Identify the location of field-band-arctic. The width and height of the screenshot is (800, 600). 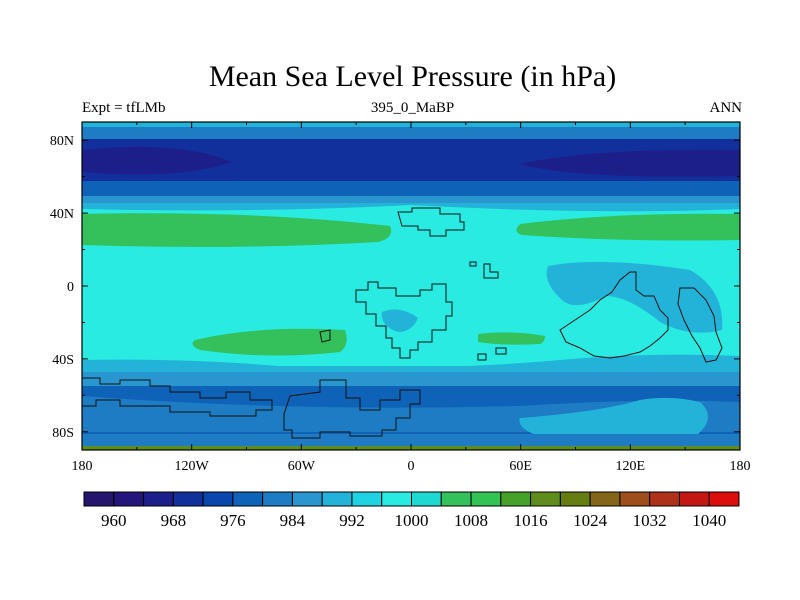
(411, 133).